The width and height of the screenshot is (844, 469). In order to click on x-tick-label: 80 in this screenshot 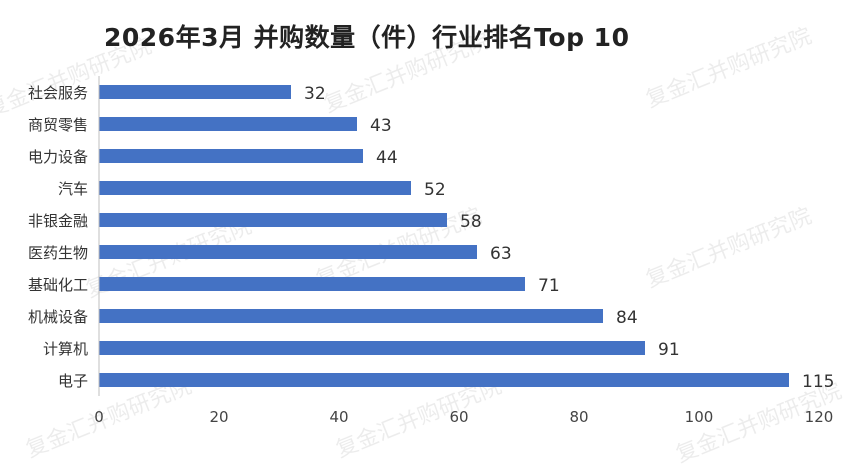, I will do `click(578, 417)`.